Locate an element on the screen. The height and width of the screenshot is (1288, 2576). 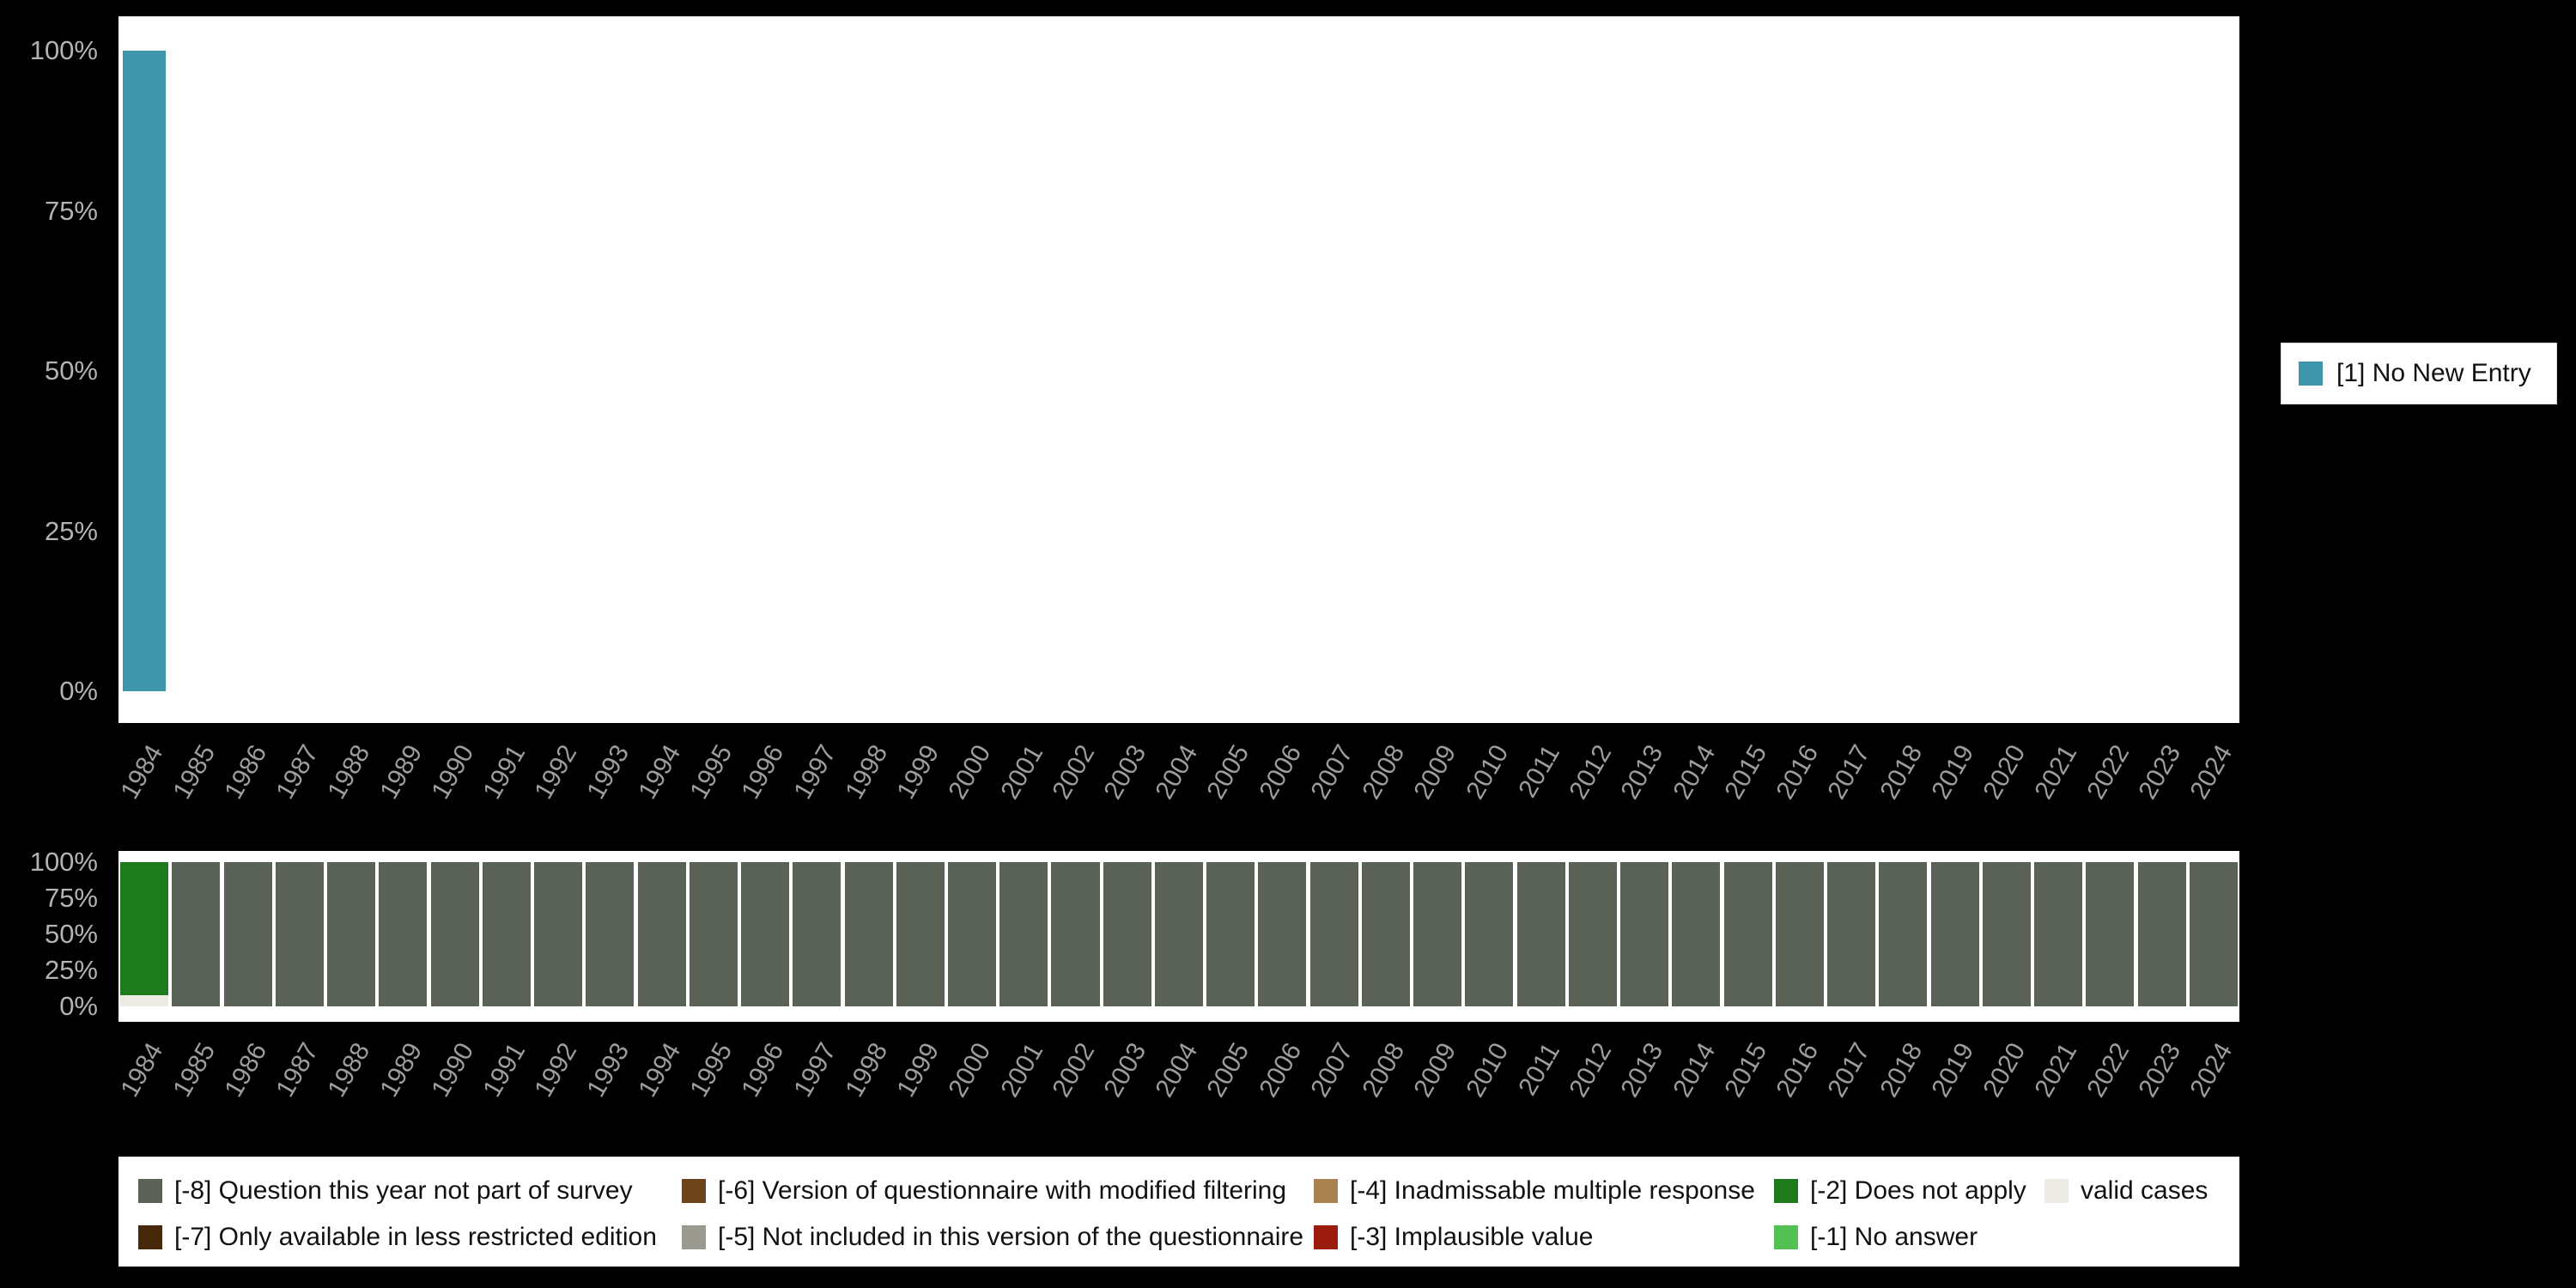
bar-segment-2-does-not-apply is located at coordinates (144, 929).